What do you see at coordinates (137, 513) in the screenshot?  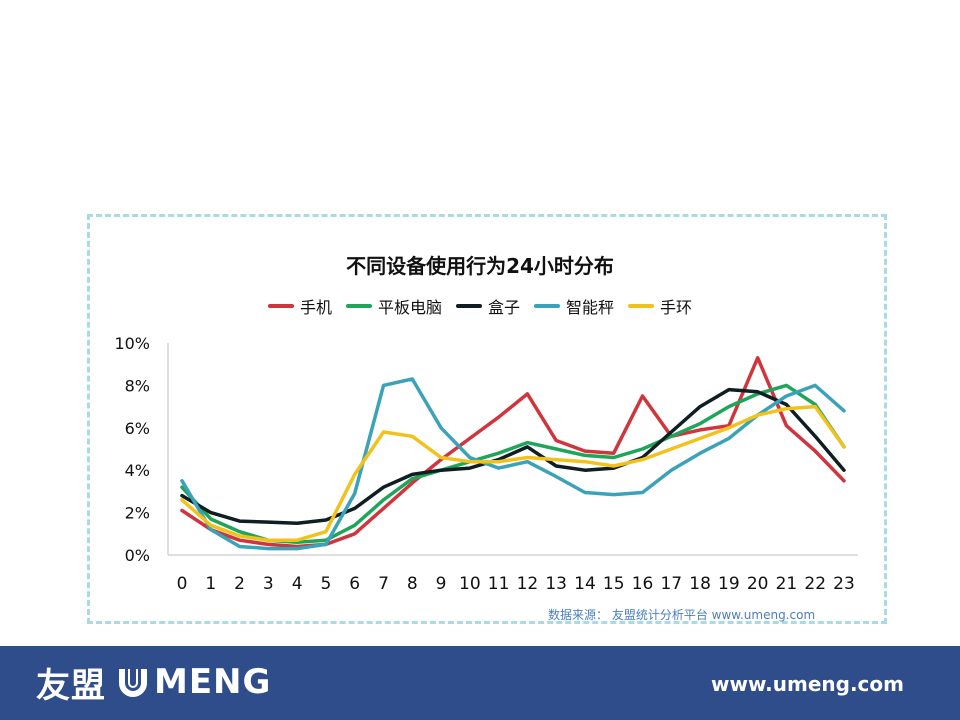 I see `y-tick-label: 2%` at bounding box center [137, 513].